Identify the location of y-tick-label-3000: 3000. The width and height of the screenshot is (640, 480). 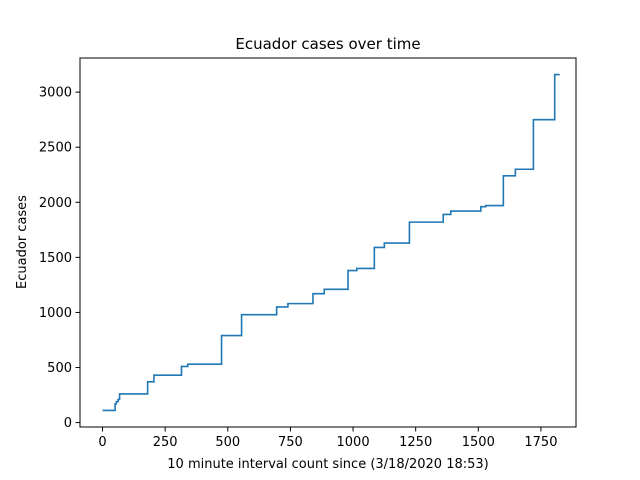
(55, 93).